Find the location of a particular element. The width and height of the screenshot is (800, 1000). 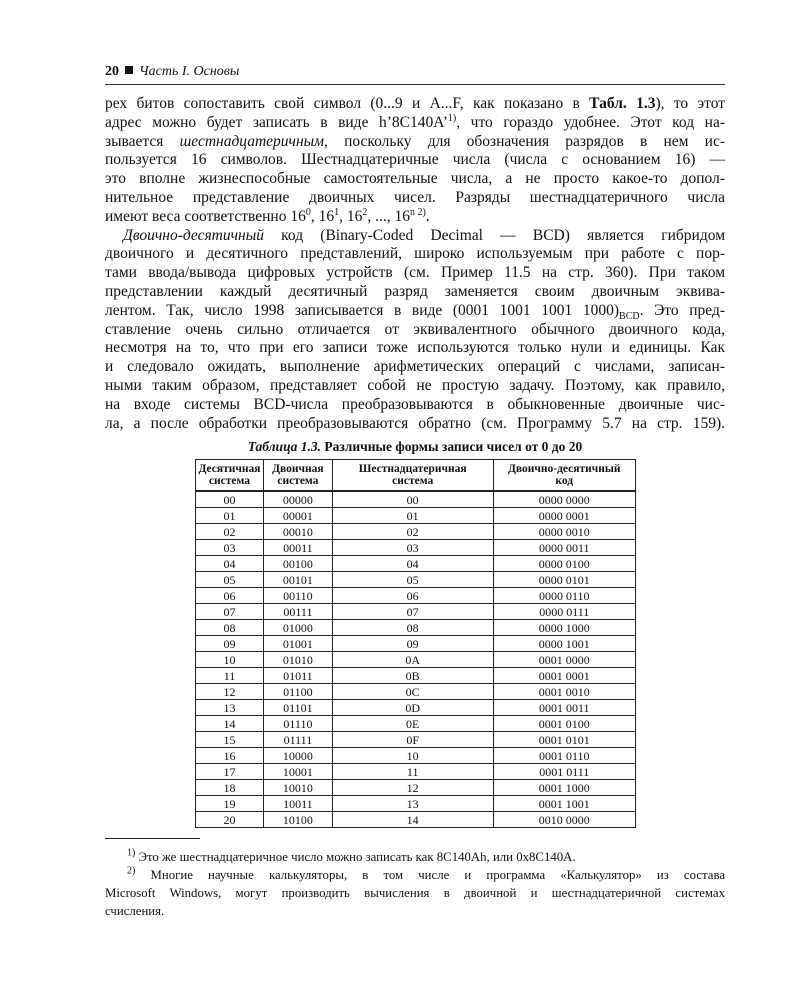

table-cell: 07 is located at coordinates (229, 612).